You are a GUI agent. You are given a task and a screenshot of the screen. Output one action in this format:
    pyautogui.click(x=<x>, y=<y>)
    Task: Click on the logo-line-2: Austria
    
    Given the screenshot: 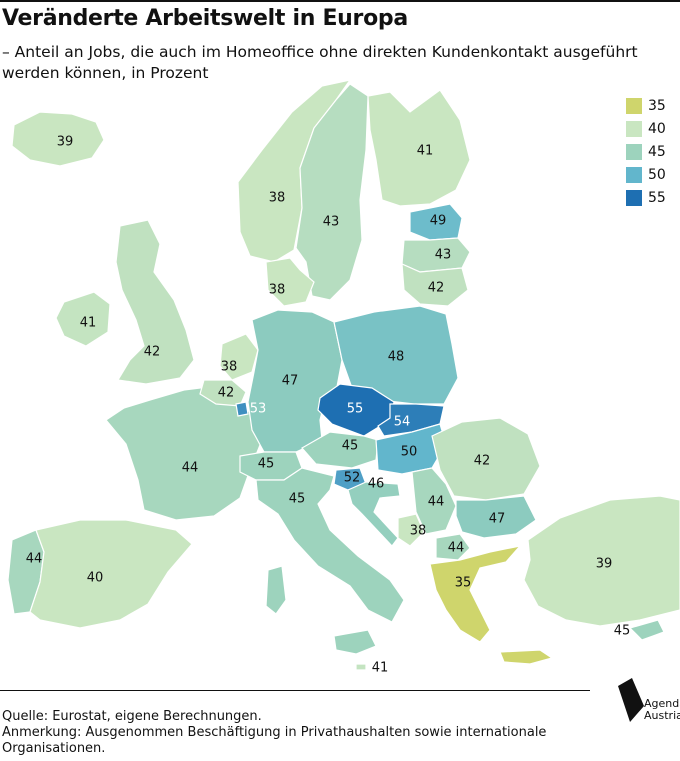 What is the action you would take?
    pyautogui.click(x=662, y=715)
    